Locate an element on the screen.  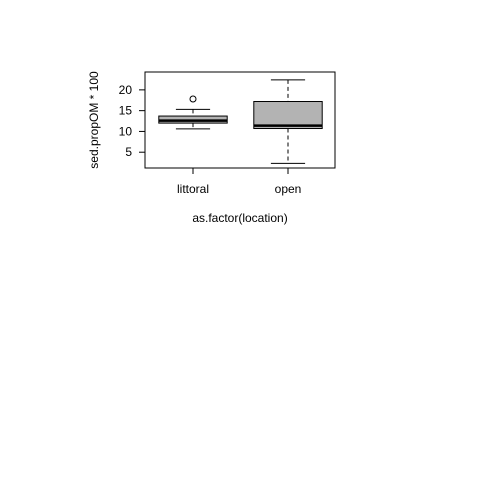
x-tick-label: littoral is located at coordinates (193, 189).